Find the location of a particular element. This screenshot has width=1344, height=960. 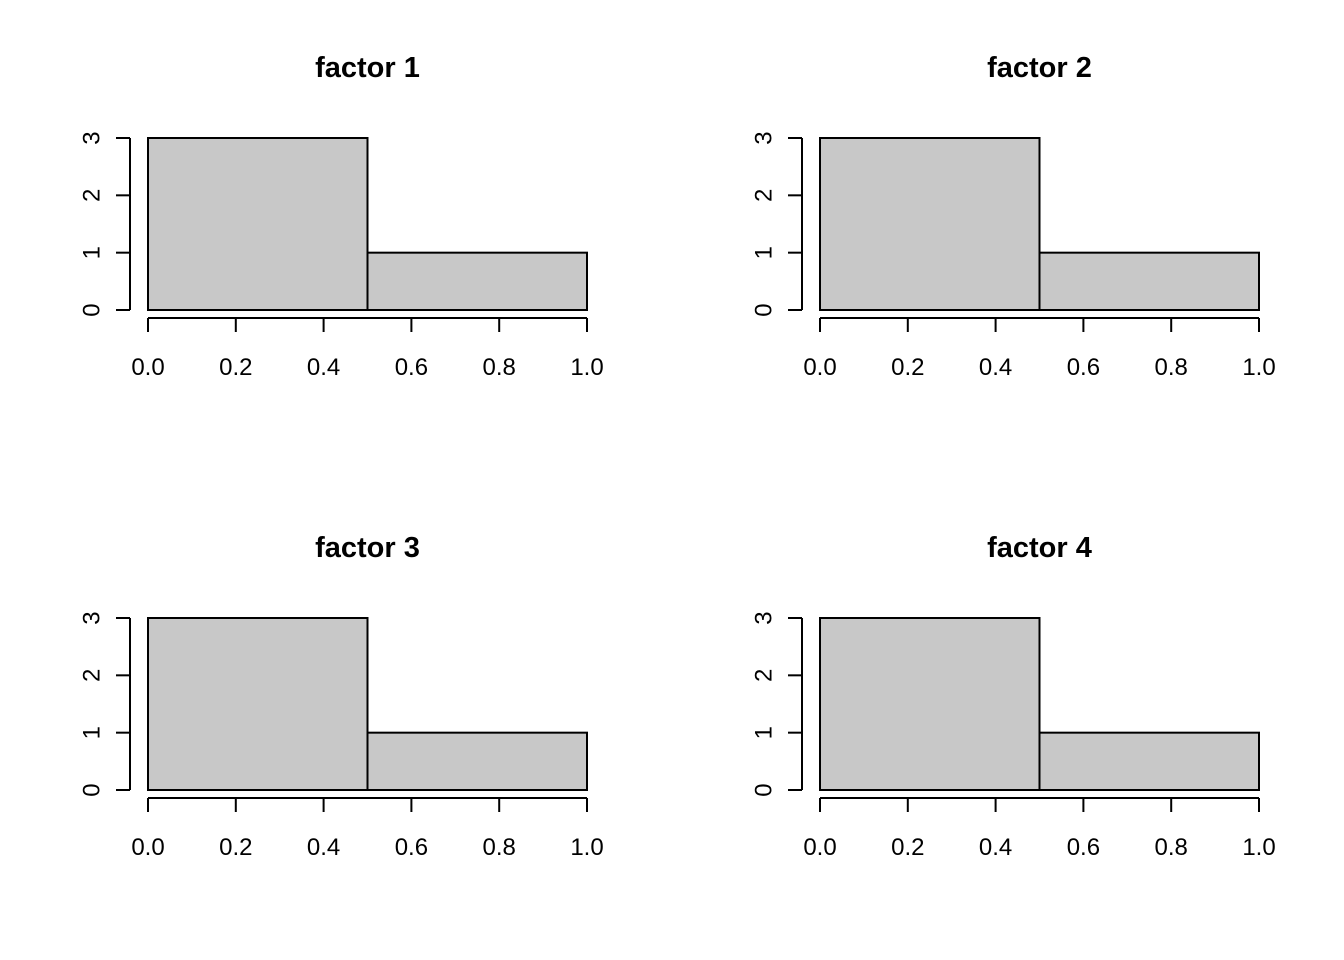

histogram-panel-4: factor 4 0.0 0.2 0.4 0.6 0.8 1.0 0 1 2 3 is located at coordinates (1012, 696).